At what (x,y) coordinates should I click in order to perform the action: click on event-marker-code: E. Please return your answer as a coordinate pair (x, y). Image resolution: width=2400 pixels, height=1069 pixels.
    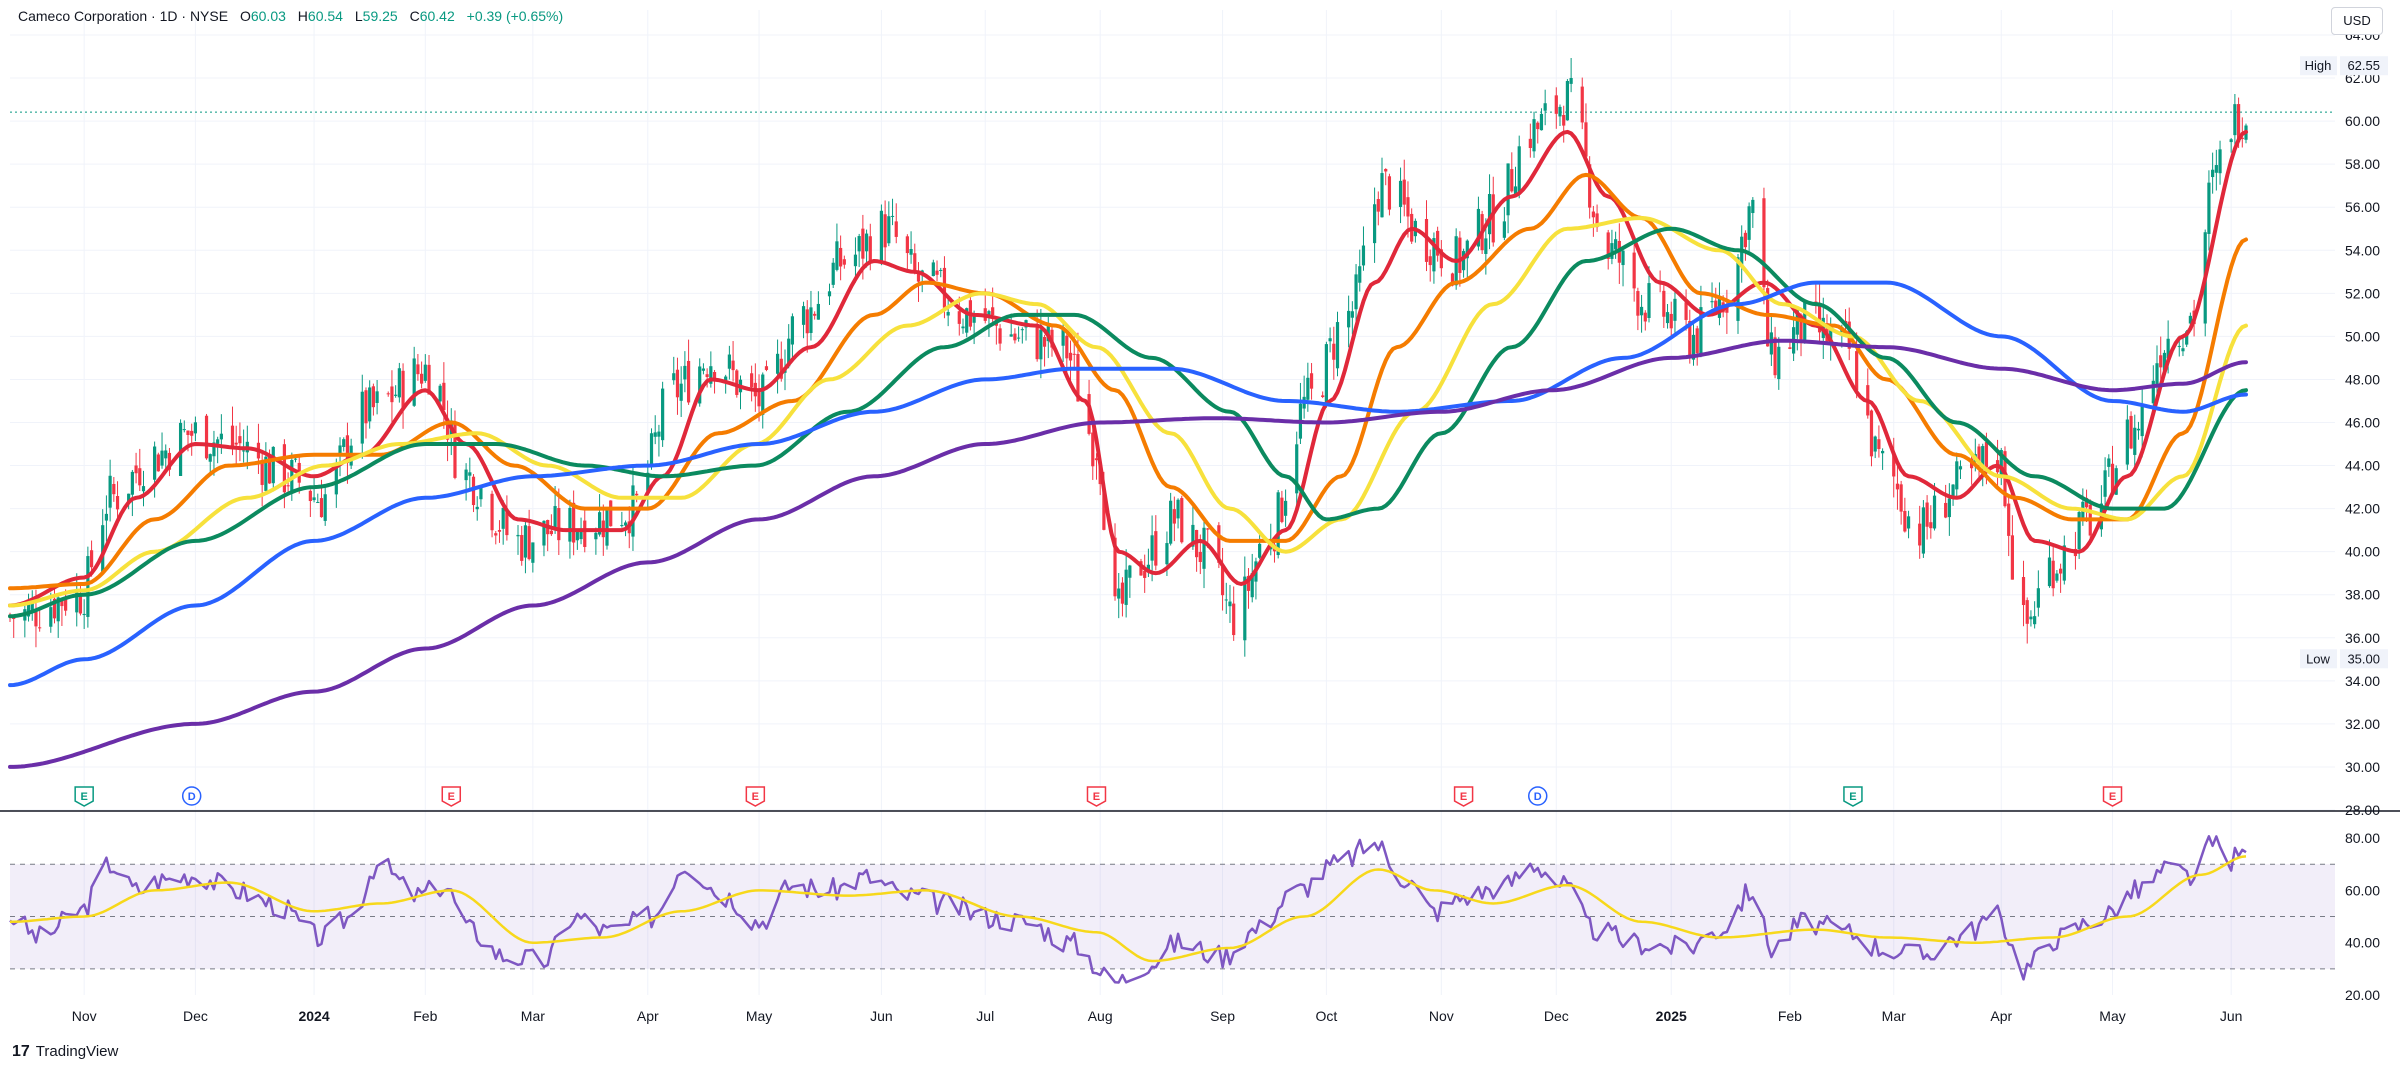
    Looking at the image, I should click on (1463, 797).